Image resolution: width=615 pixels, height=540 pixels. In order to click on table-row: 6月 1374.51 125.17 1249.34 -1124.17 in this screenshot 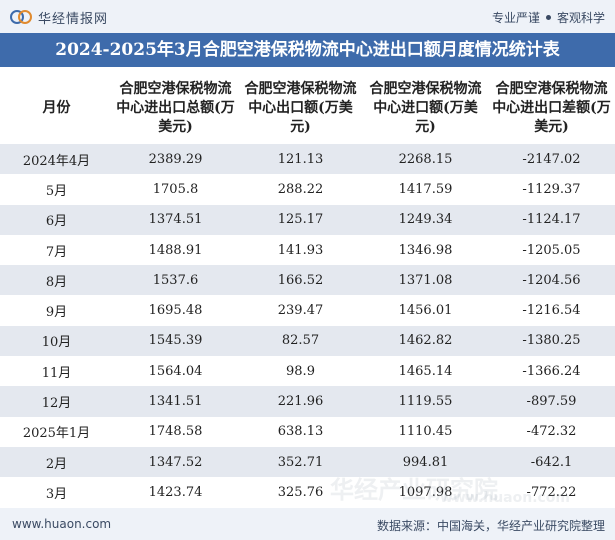, I will do `click(307, 219)`.